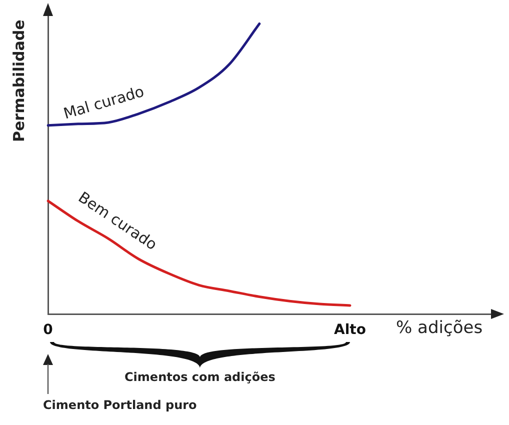  What do you see at coordinates (19, 81) in the screenshot?
I see `y-axis-title: Permabilidade` at bounding box center [19, 81].